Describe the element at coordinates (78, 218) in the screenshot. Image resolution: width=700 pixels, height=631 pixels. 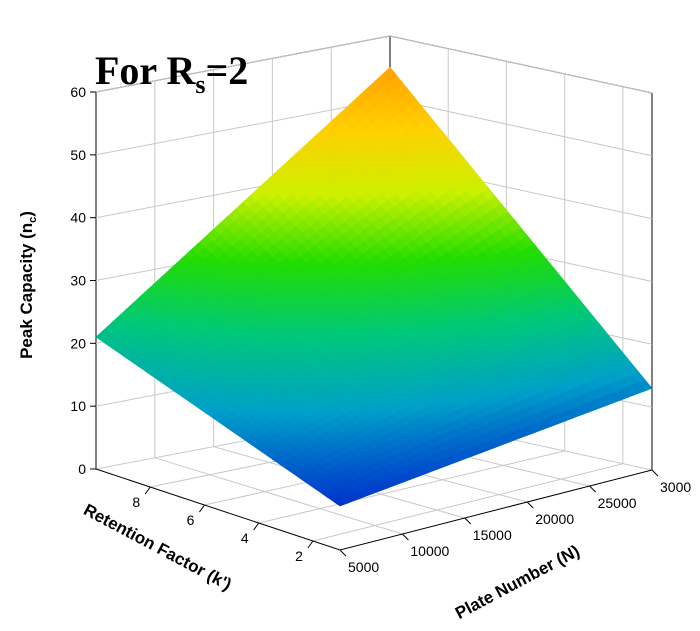
I see `z-tick-label: 40` at that location.